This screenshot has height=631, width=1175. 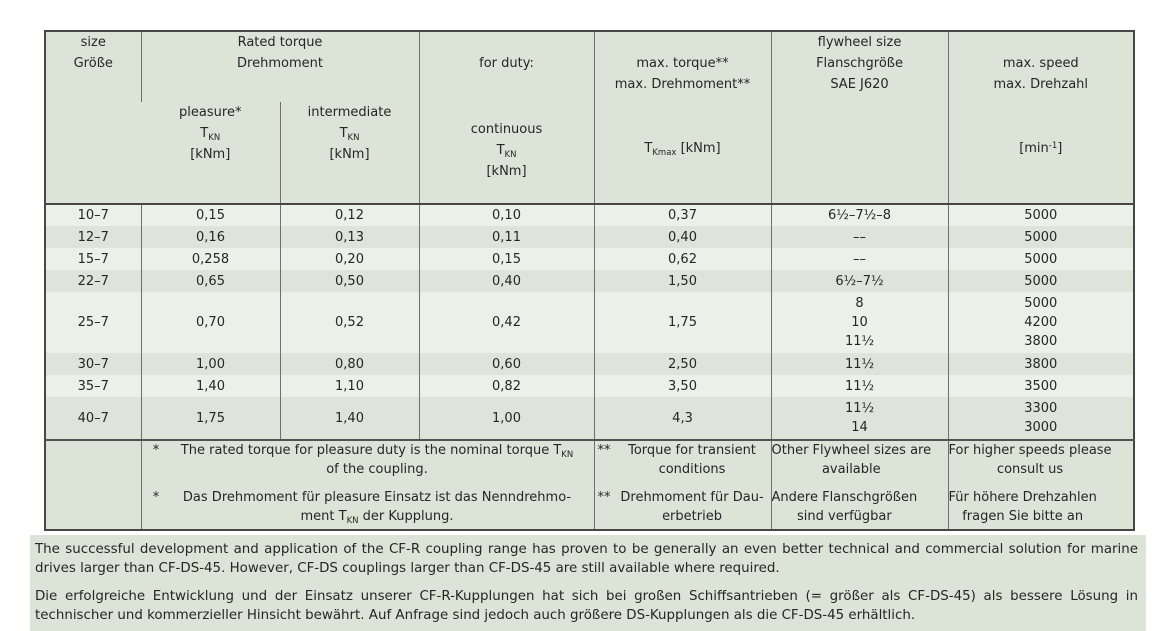 I want to click on header-flywheel-size: flywheel size Flanschgröße SAE J620, so click(x=859, y=117).